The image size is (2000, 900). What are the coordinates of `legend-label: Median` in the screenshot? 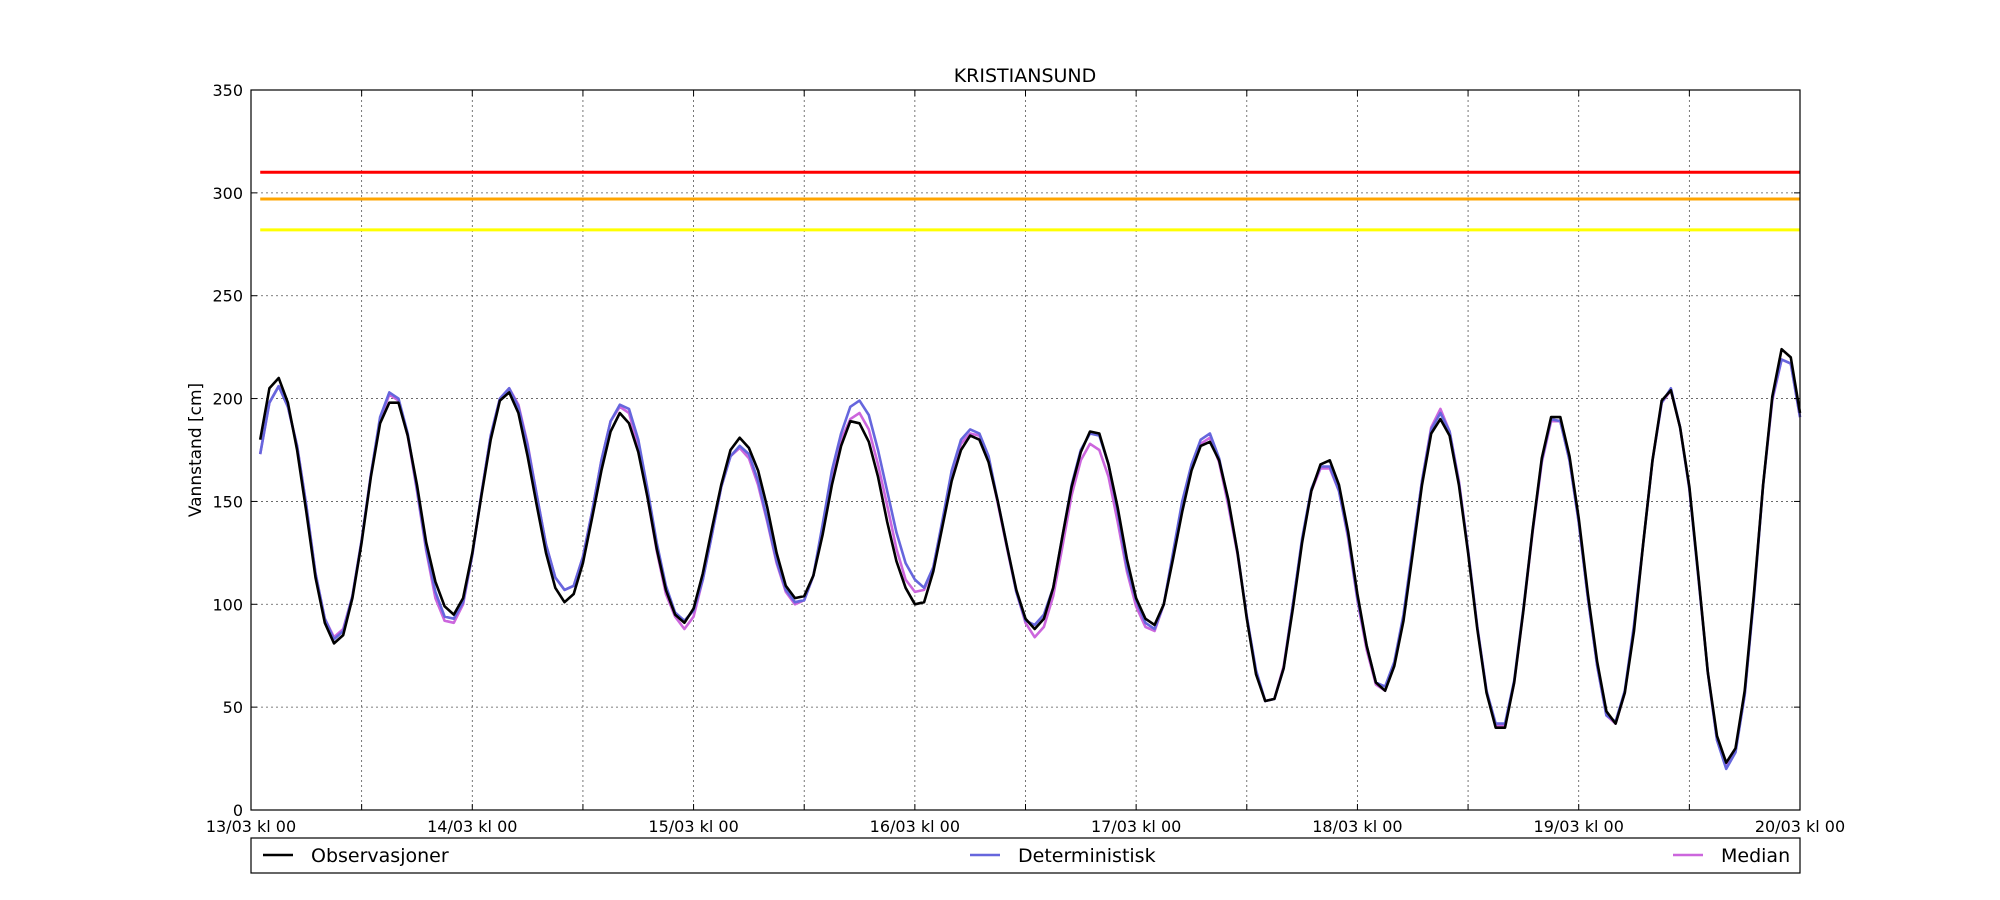 It's located at (1755, 856).